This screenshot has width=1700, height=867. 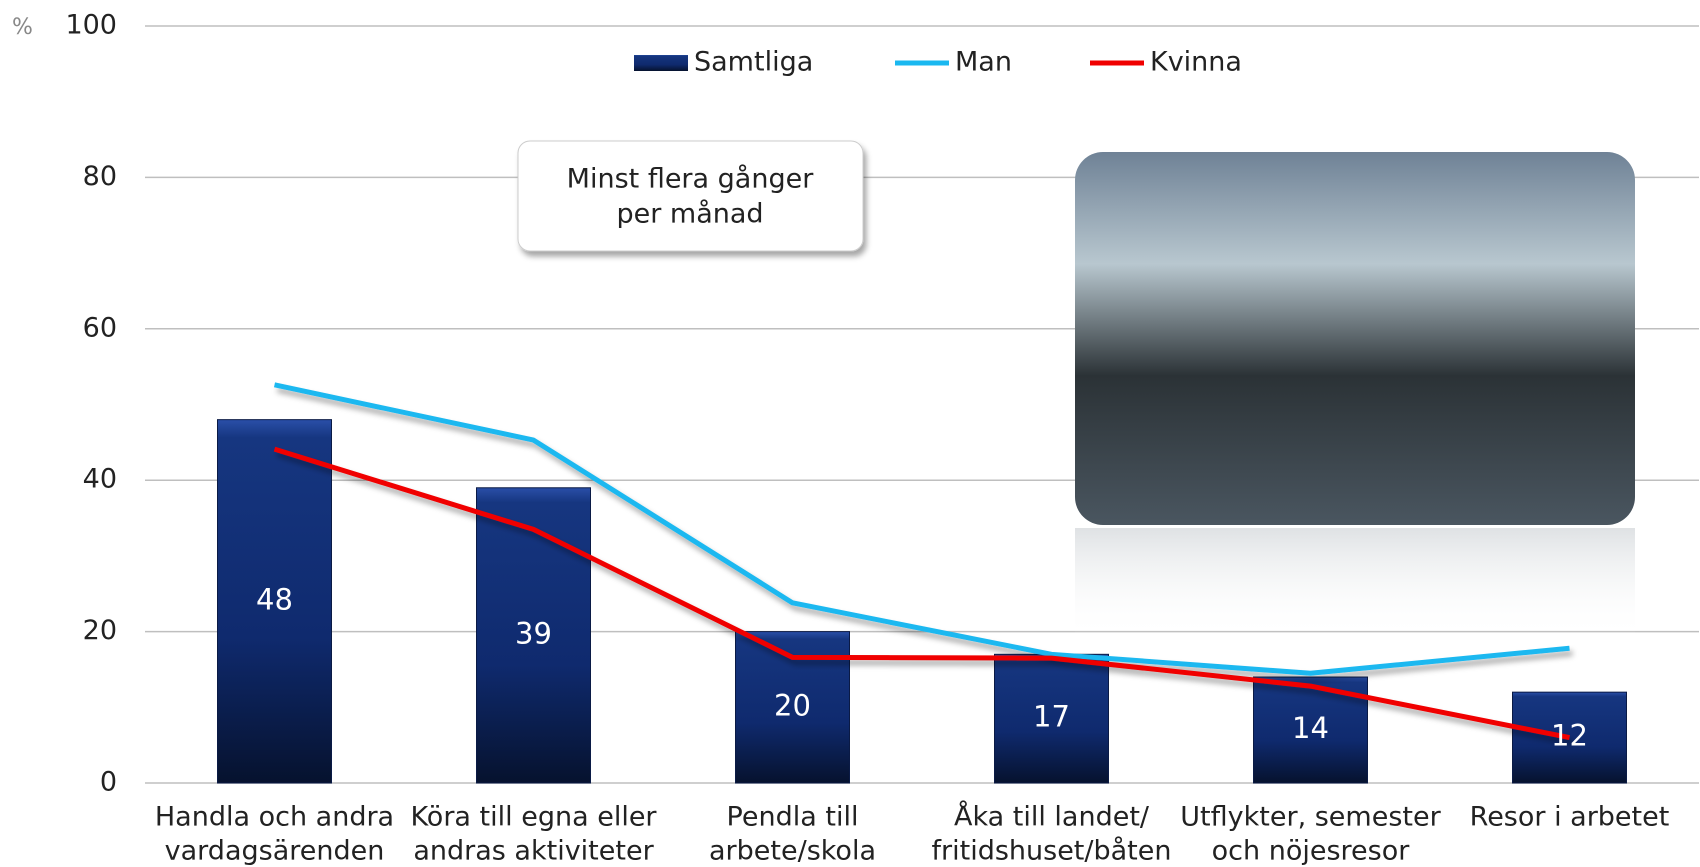 What do you see at coordinates (108, 782) in the screenshot?
I see `y-tick-label: 0` at bounding box center [108, 782].